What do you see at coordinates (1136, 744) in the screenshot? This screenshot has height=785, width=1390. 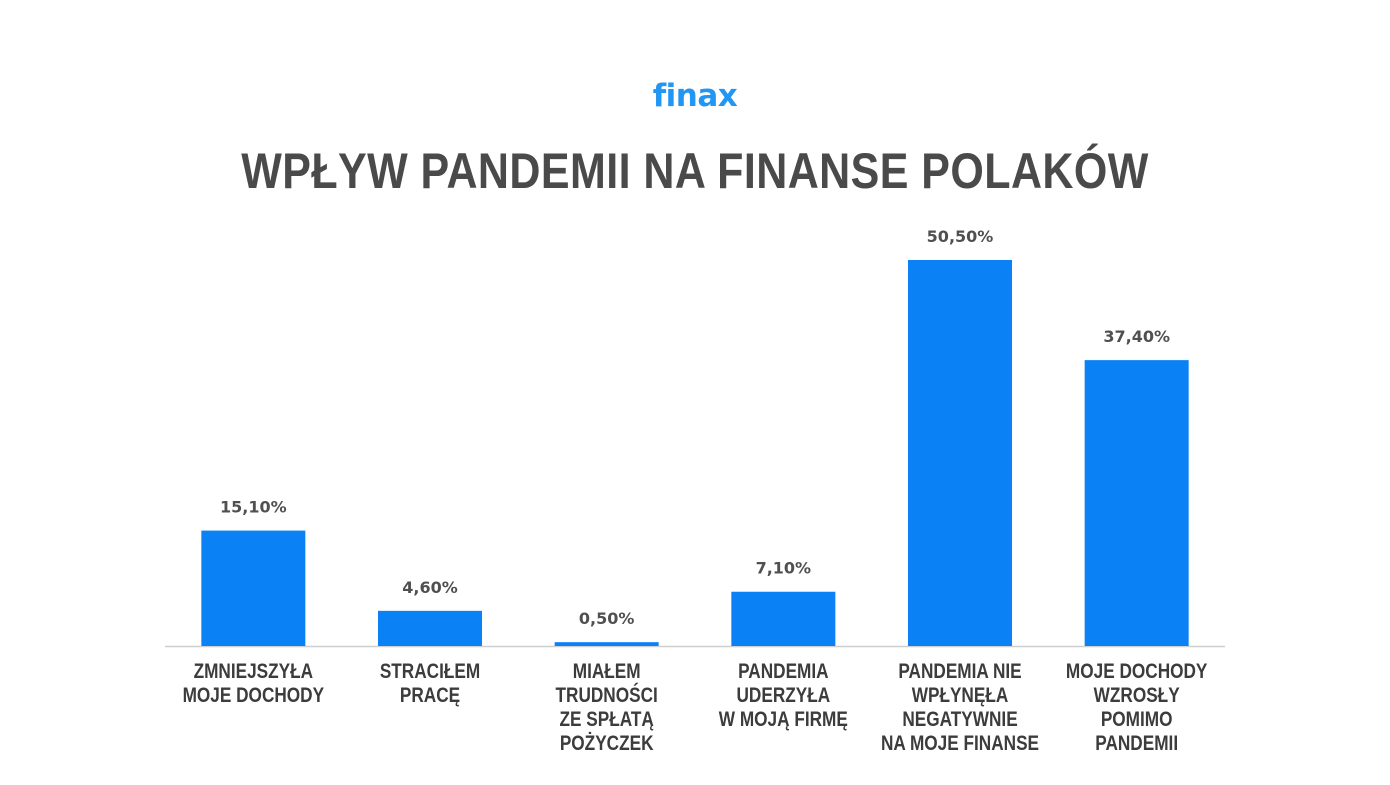 I see `category-label-line: PANDEMII` at bounding box center [1136, 744].